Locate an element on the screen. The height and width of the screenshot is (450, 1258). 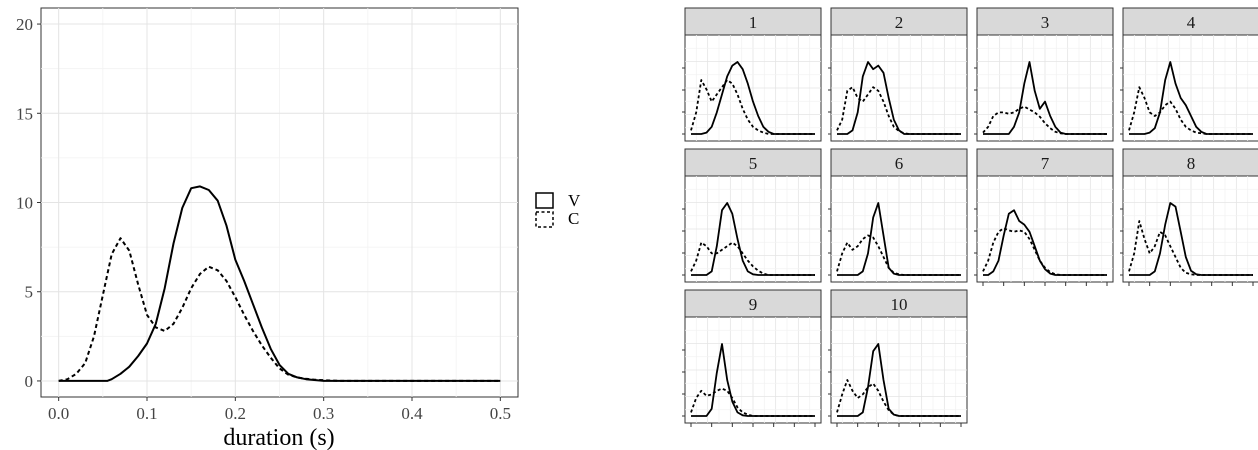
legend-label-v: V is located at coordinates (574, 200).